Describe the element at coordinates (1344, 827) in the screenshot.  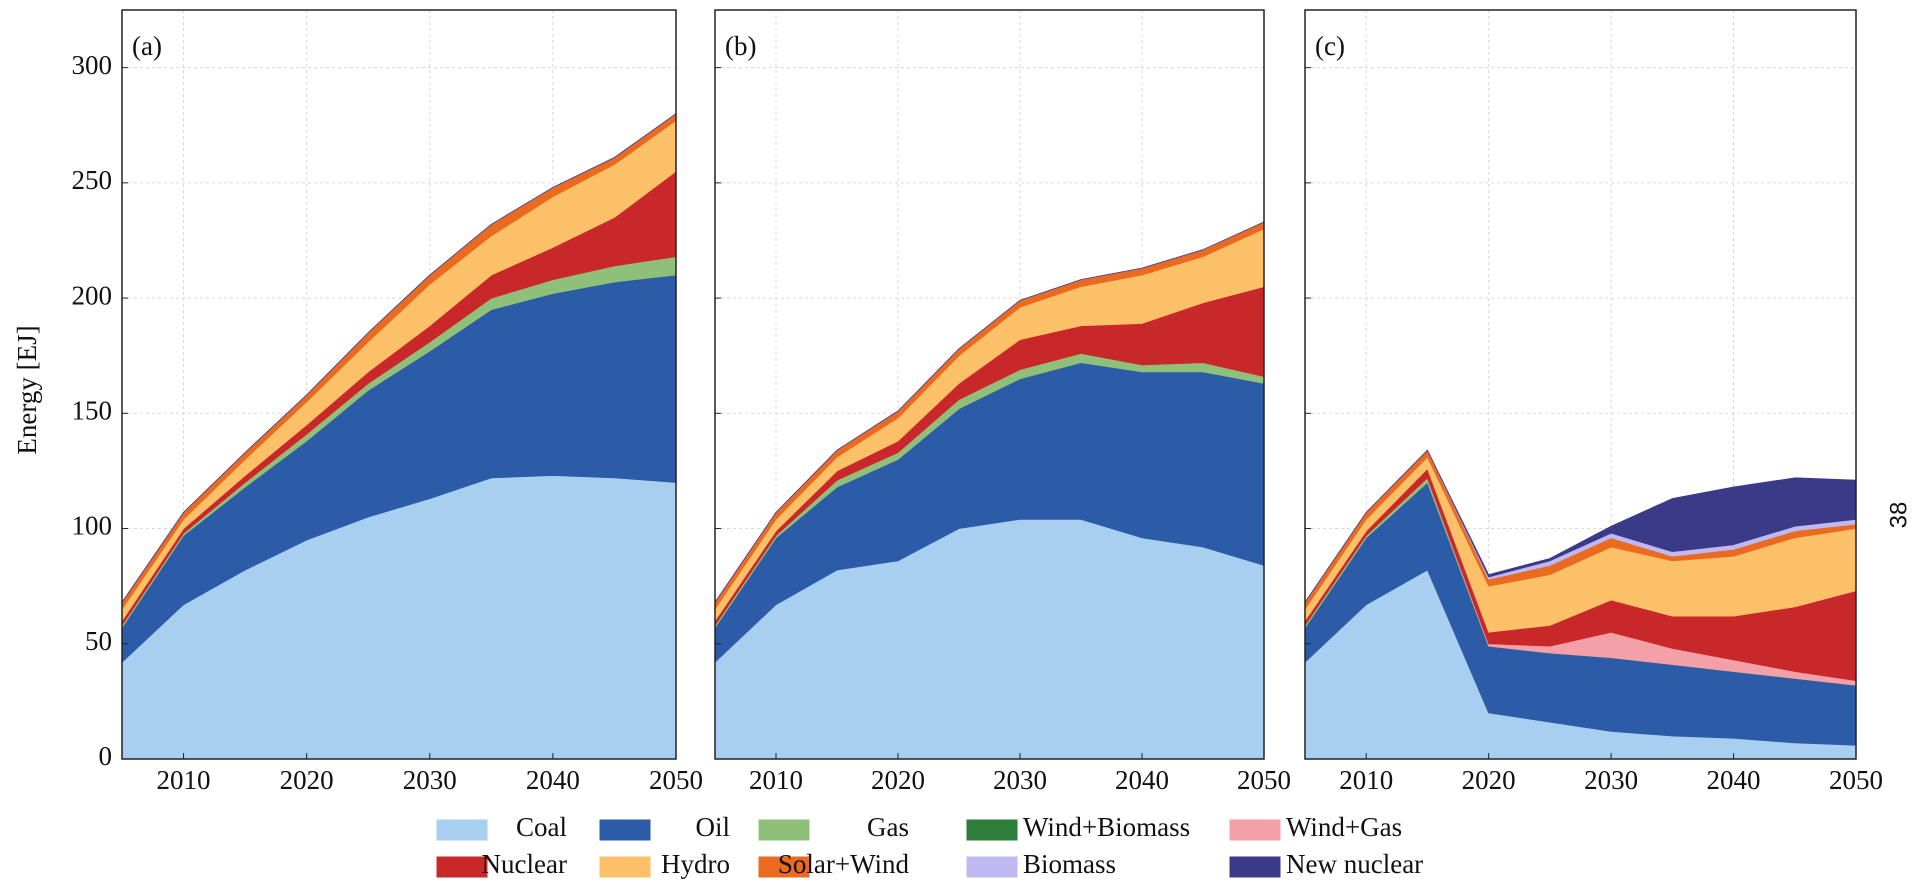
I see `legend-label: Wind+Gas` at that location.